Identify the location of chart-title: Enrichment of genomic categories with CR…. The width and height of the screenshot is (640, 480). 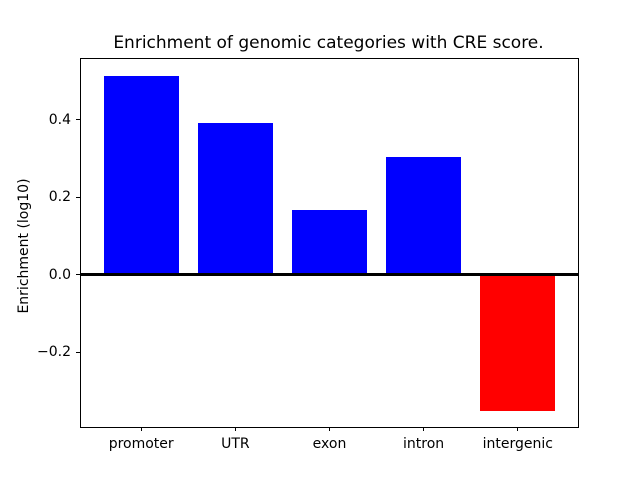
(328, 43).